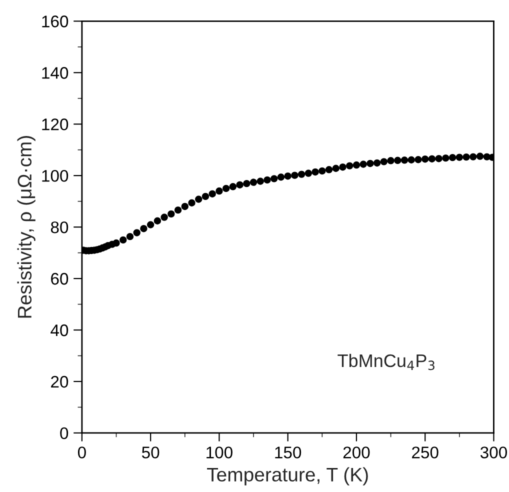 This screenshot has width=509, height=492. Describe the element at coordinates (356, 452) in the screenshot. I see `x-tick-label: 200` at that location.